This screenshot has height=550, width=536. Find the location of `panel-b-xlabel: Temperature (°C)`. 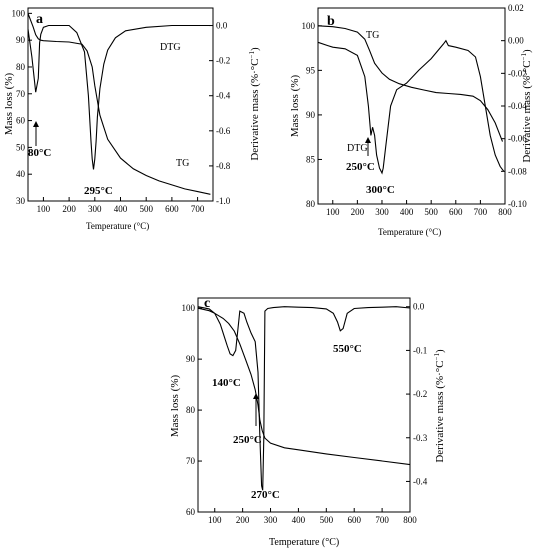

panel-b-xlabel: Temperature (°C) is located at coordinates (409, 232).